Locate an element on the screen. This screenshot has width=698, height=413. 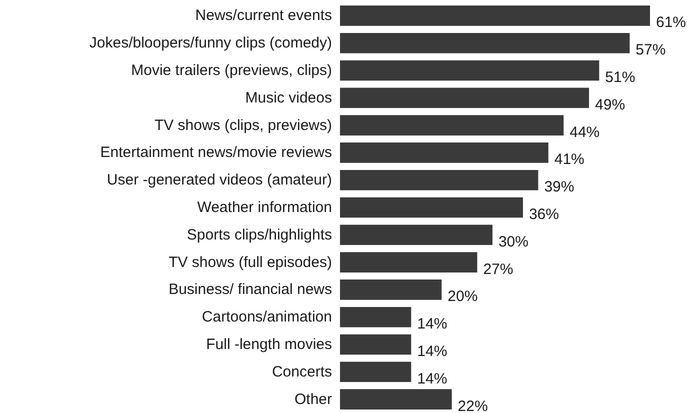
data-label: 27% is located at coordinates (498, 269).